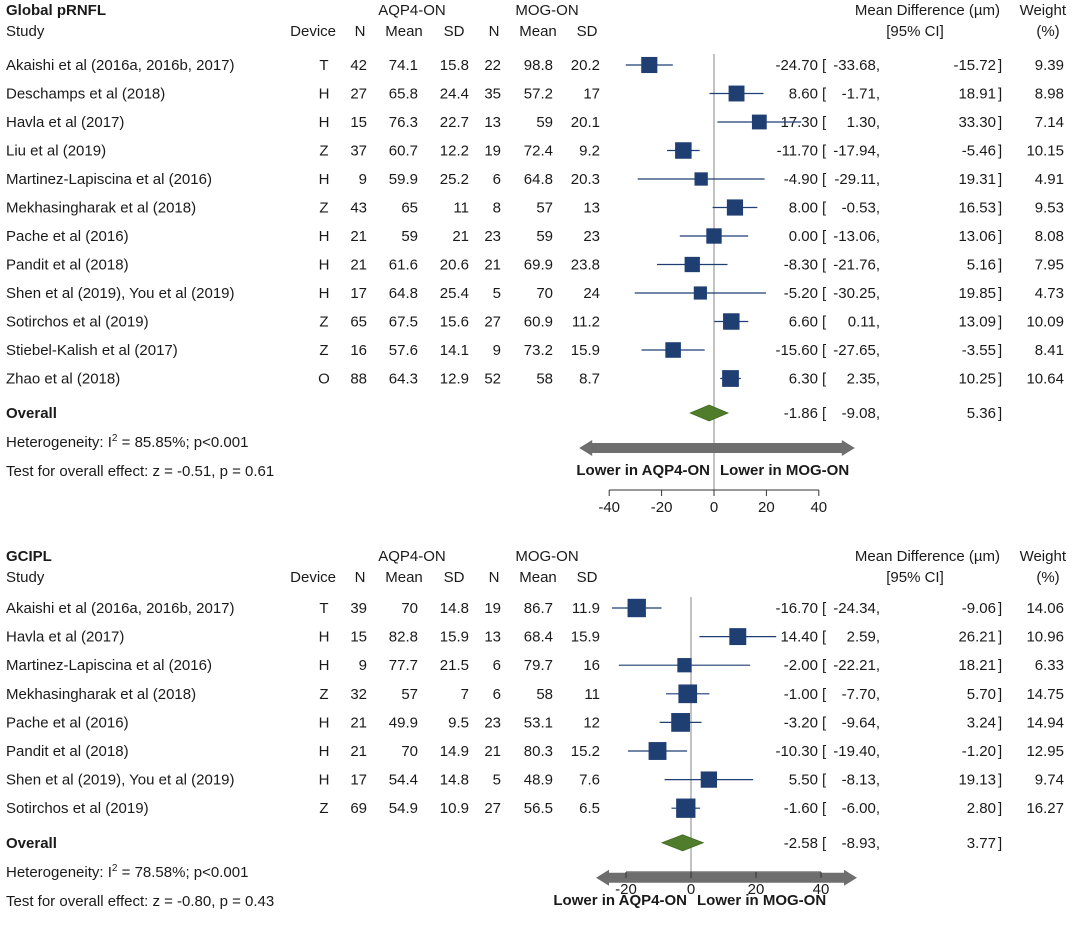  What do you see at coordinates (454, 122) in the screenshot?
I see `aqp4-sd: 22.7` at bounding box center [454, 122].